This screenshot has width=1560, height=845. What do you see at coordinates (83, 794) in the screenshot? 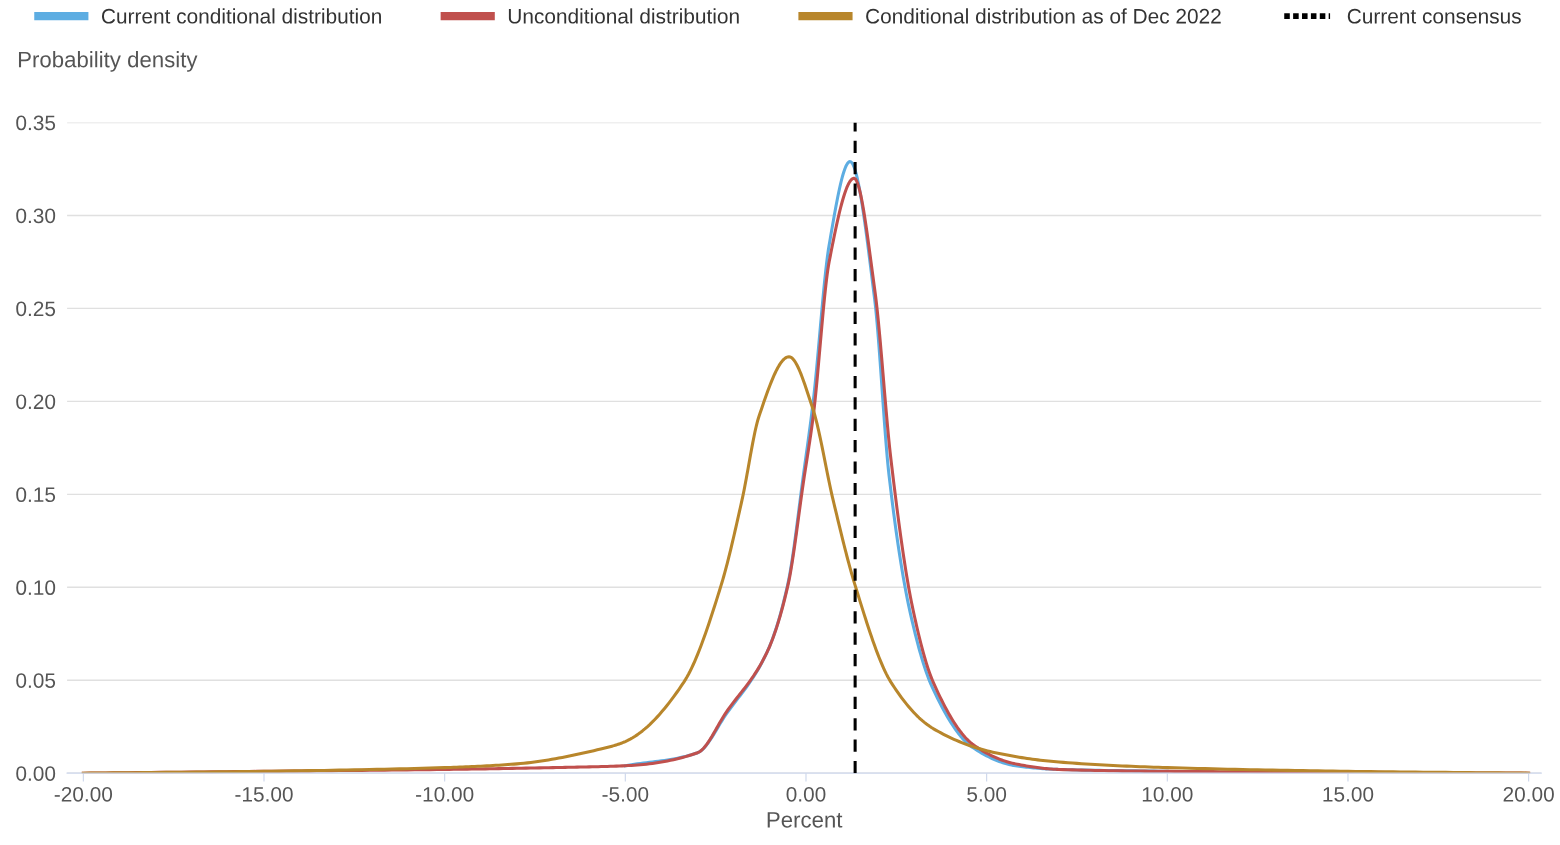
I see `x-tick-label: -20.00` at bounding box center [83, 794].